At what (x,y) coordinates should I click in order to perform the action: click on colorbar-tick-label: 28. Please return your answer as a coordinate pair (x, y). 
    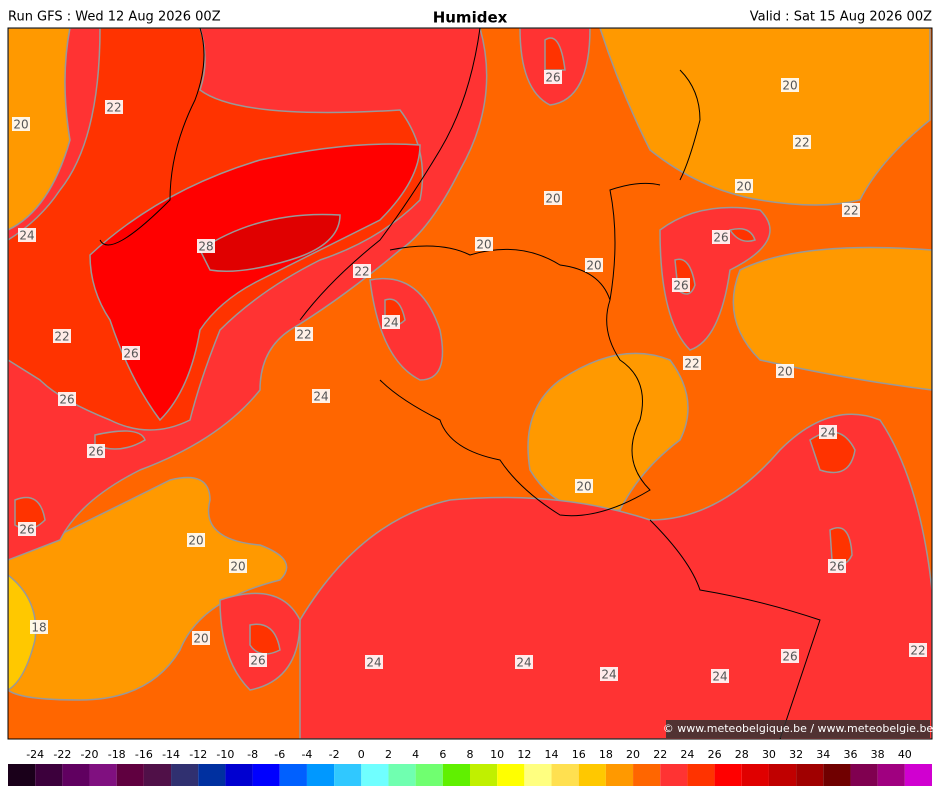
    Looking at the image, I should click on (742, 754).